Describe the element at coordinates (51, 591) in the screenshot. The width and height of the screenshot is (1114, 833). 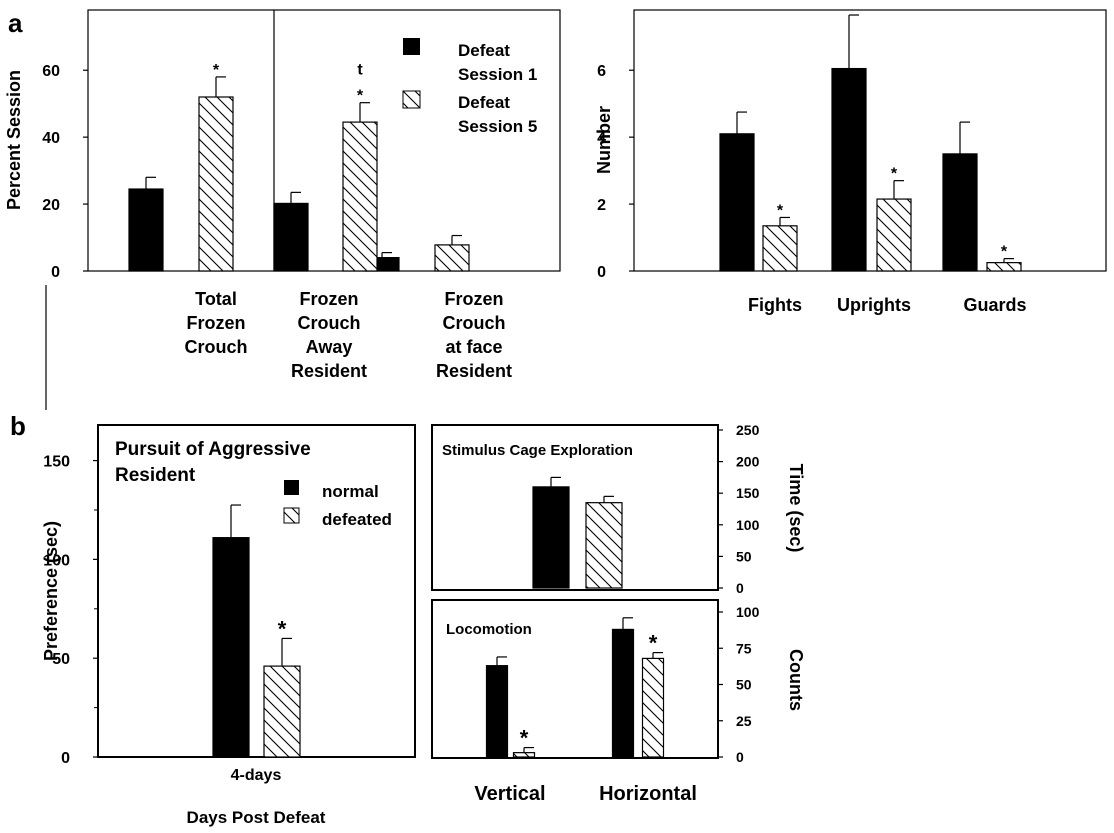
I see `b-left-ylabel: Preference (sec)` at that location.